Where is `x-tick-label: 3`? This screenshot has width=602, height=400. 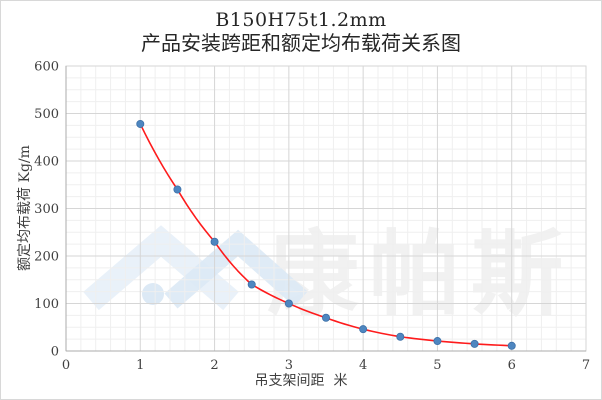
x-tick-label: 3 is located at coordinates (289, 365).